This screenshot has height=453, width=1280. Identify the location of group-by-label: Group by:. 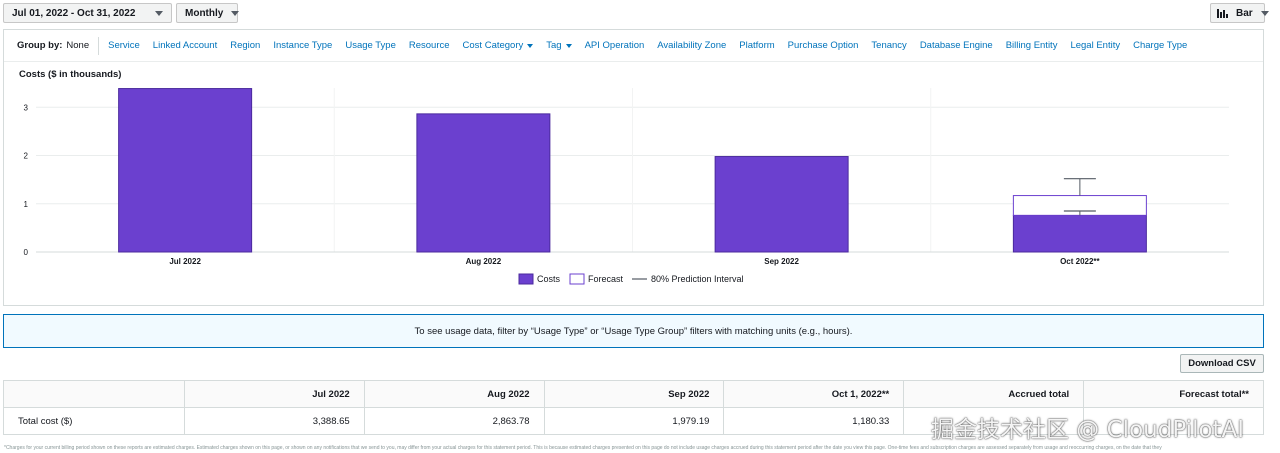
(40, 45).